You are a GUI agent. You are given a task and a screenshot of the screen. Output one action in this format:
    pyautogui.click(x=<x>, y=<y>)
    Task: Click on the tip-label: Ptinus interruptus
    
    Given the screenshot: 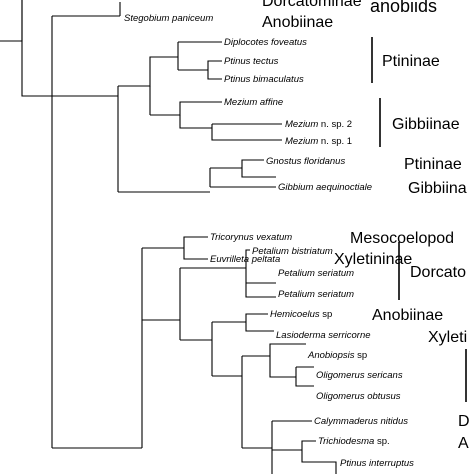 What is the action you would take?
    pyautogui.click(x=377, y=463)
    